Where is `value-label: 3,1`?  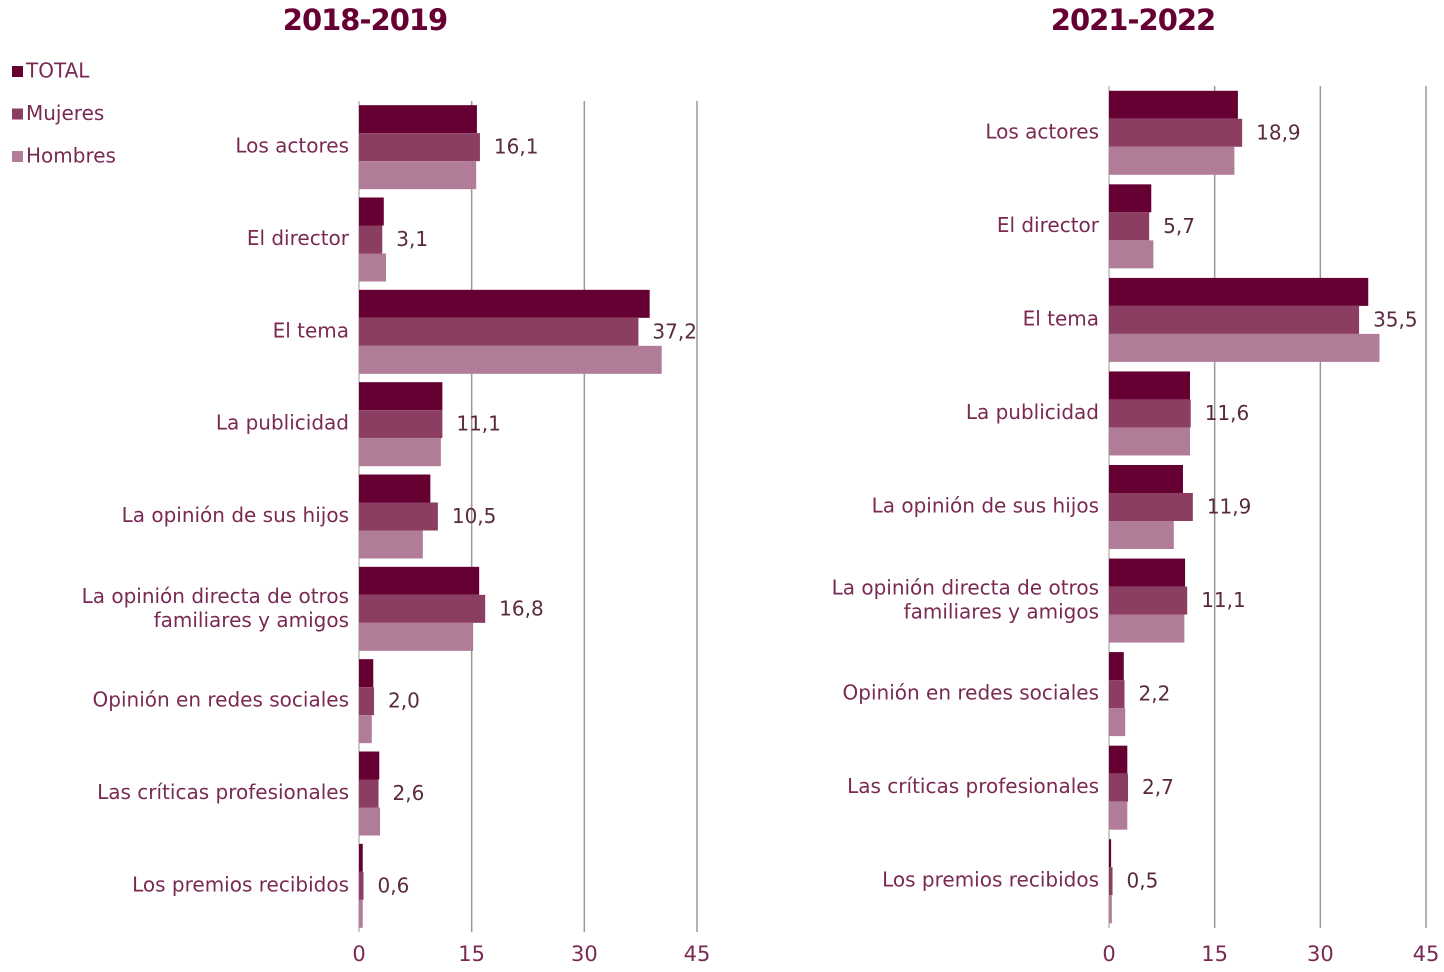 value-label: 3,1 is located at coordinates (412, 239).